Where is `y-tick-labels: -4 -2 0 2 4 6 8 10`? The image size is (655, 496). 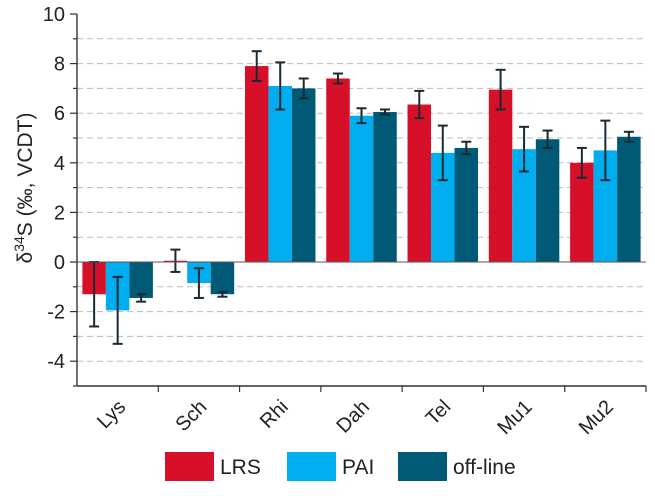 y-tick-labels: -4 -2 0 2 4 6 8 10 is located at coordinates (54, 188).